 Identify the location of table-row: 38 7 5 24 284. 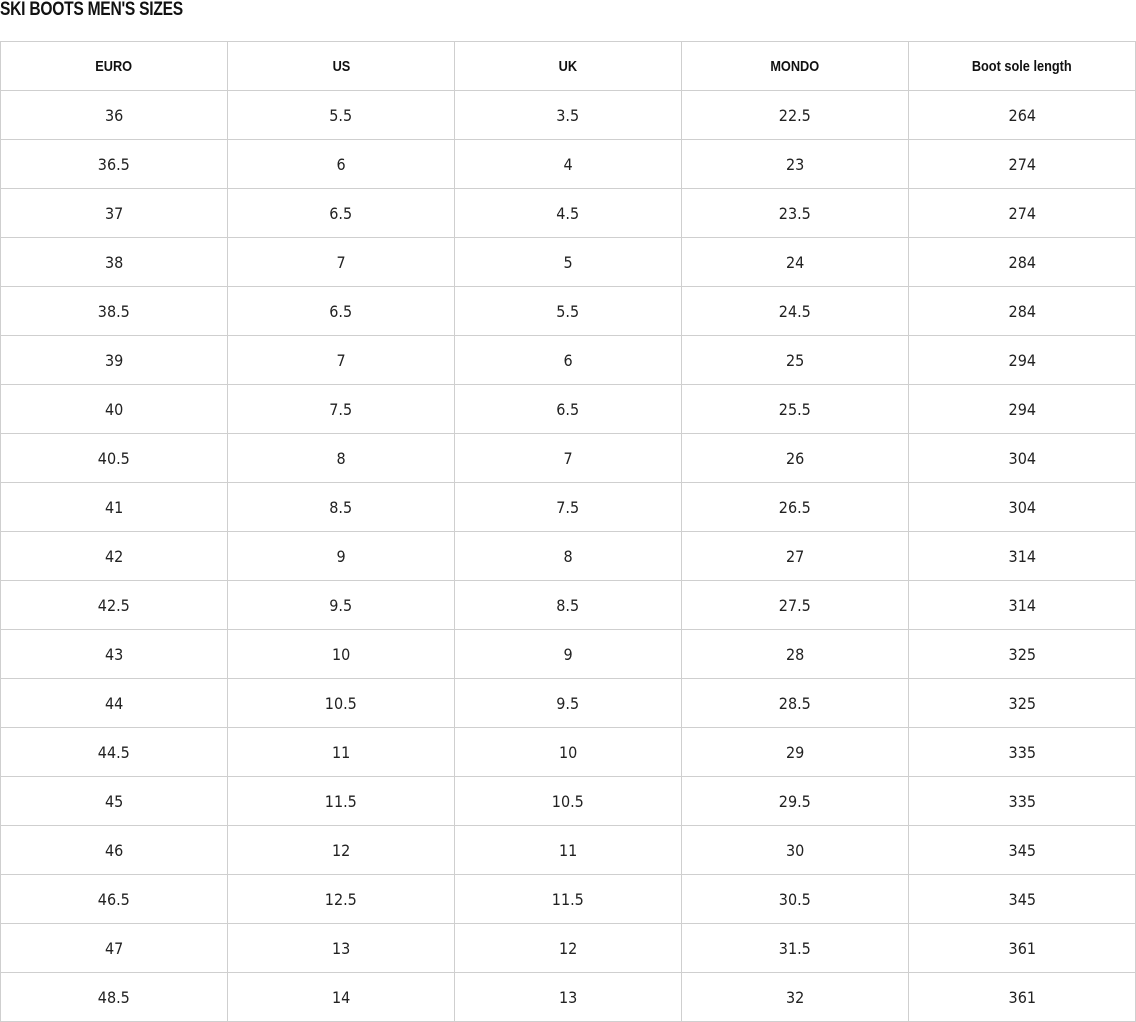
(568, 262).